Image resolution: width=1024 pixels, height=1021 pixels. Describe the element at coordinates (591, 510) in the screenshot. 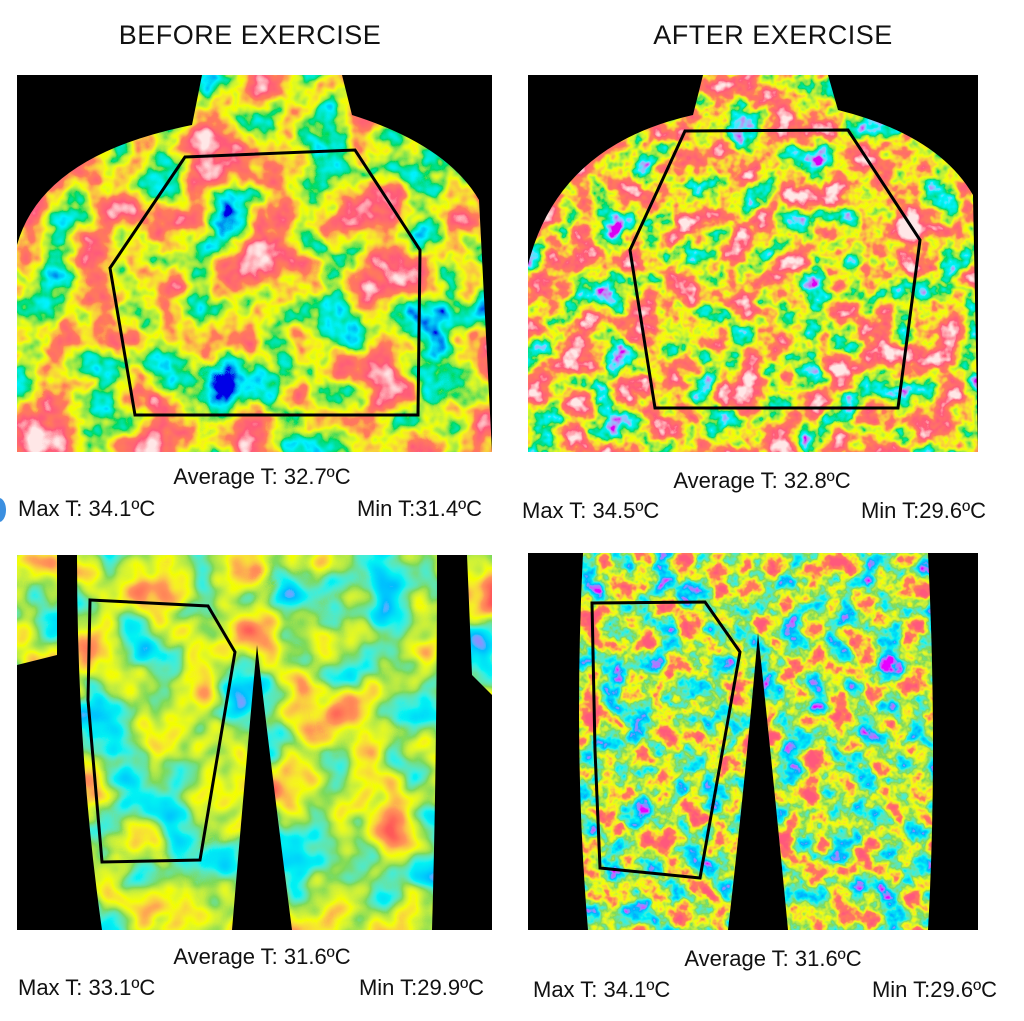

I see `chest-after-max: Max T: 34.5ºC` at that location.